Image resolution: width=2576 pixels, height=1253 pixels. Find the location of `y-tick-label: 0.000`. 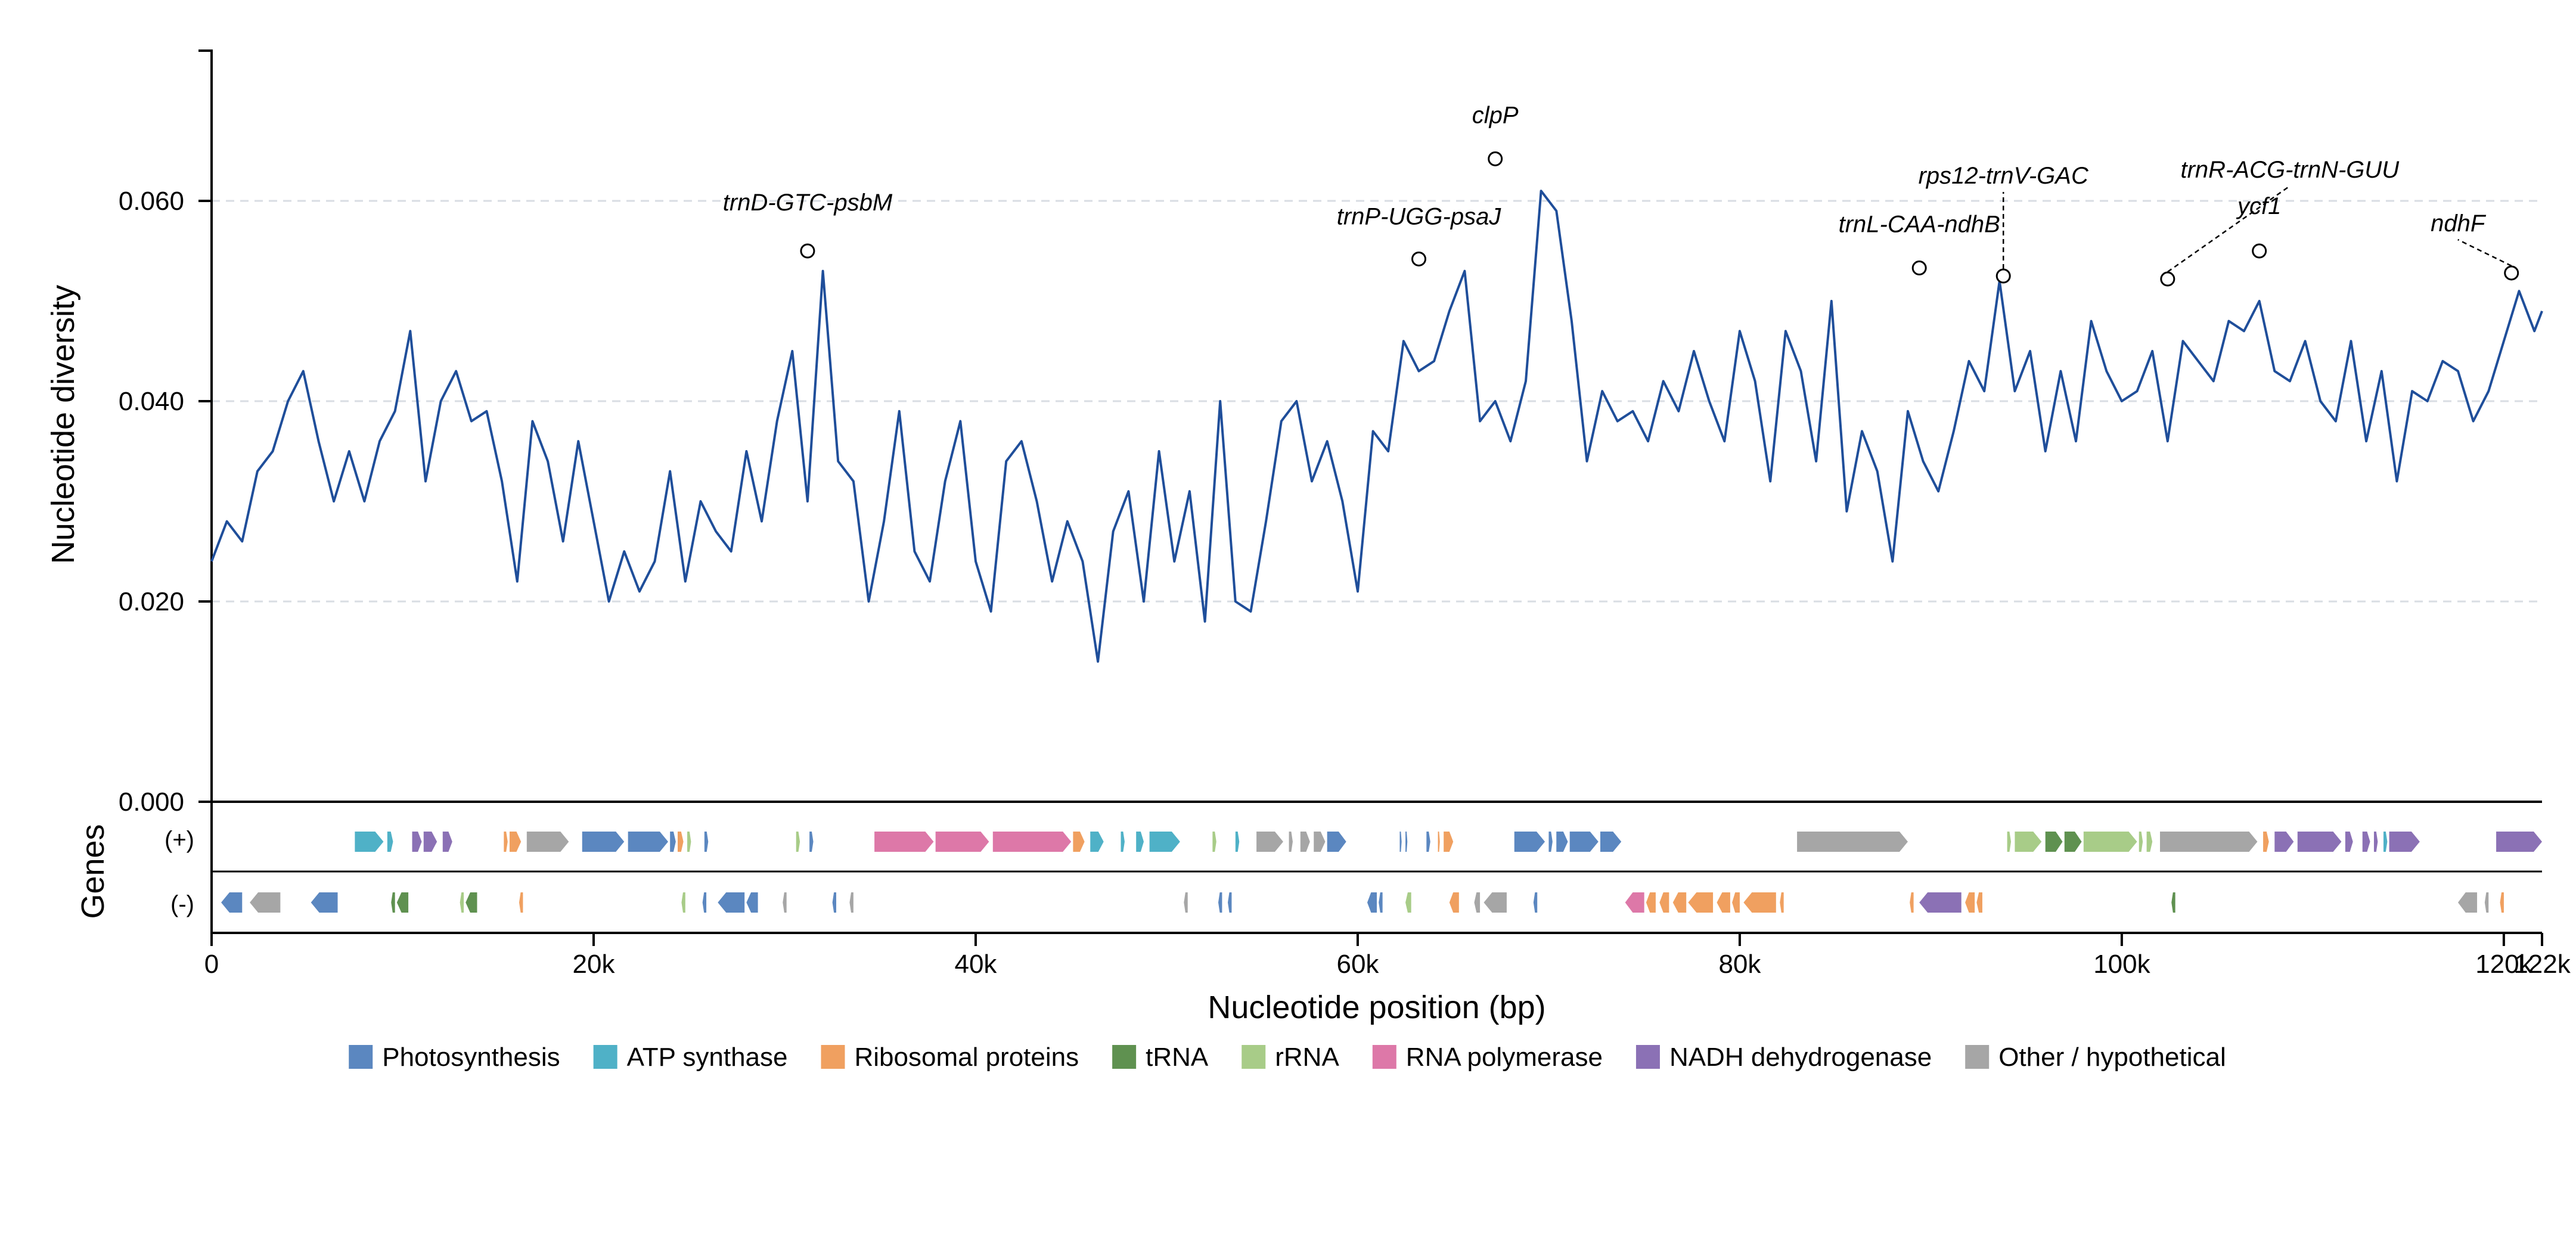

y-tick-label: 0.000 is located at coordinates (152, 802).